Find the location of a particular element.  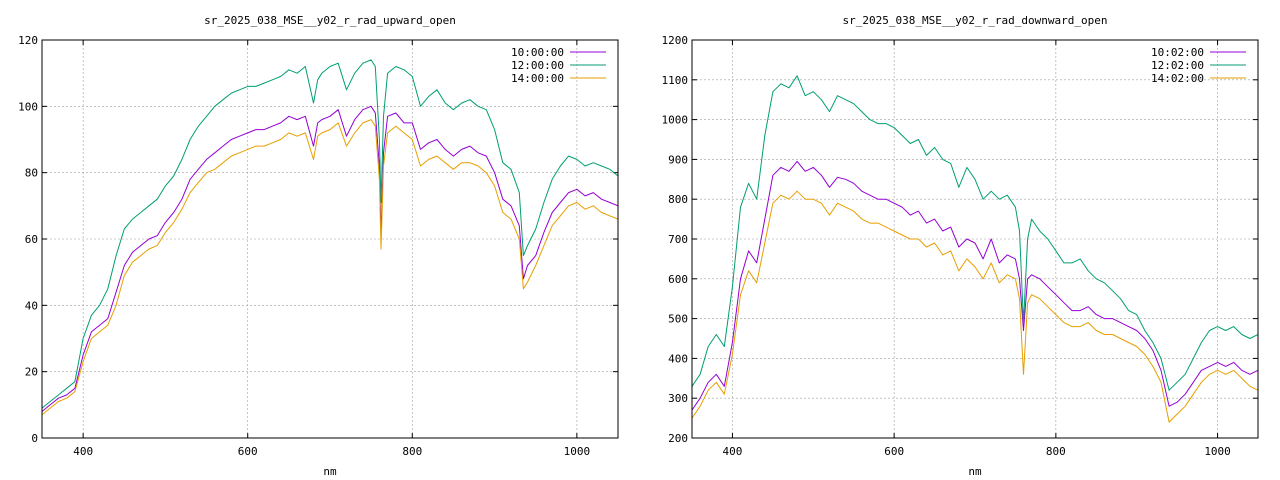

y-tick-label: 60 is located at coordinates (31, 239).